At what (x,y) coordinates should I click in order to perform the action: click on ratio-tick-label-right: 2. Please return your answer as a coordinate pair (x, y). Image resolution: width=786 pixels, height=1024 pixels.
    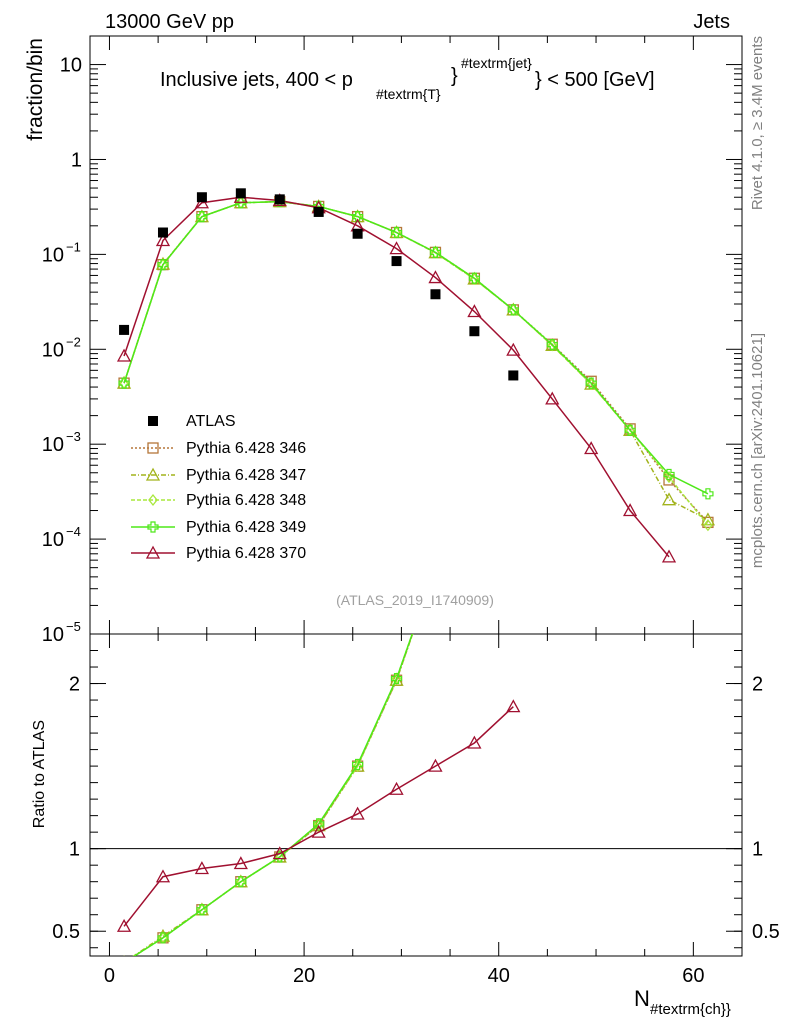
    Looking at the image, I should click on (757, 685).